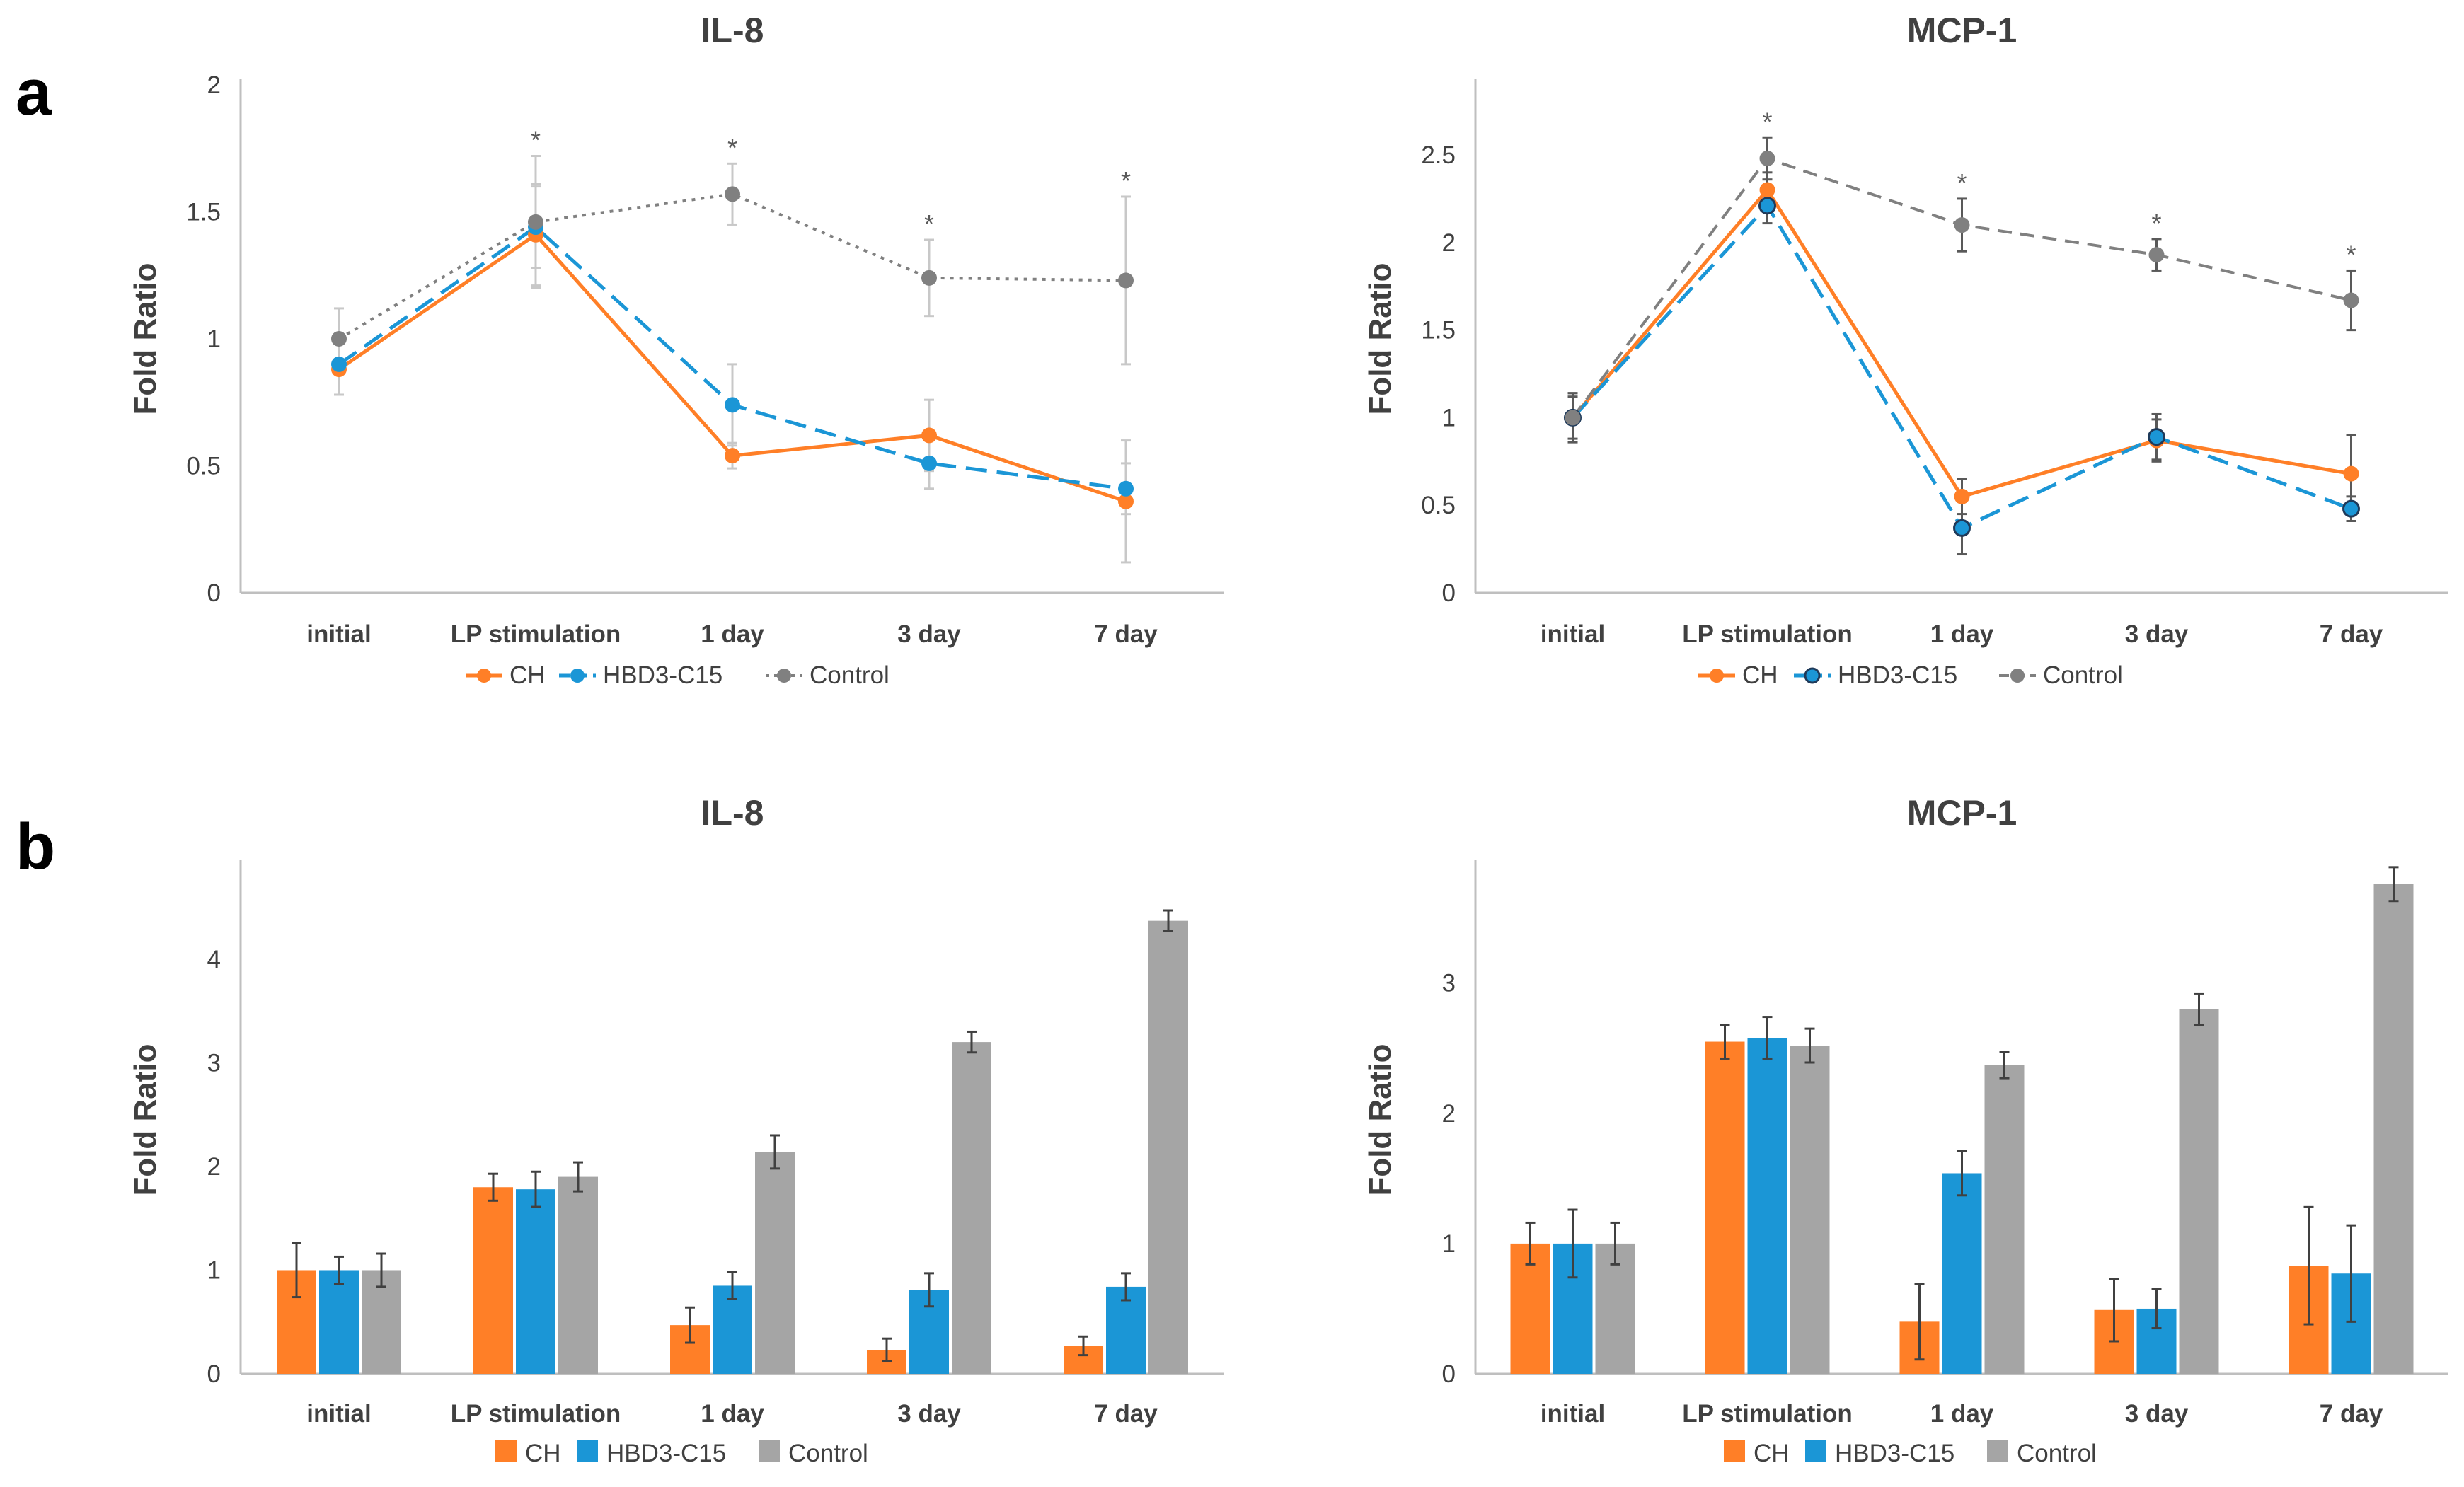  Describe the element at coordinates (214, 1167) in the screenshot. I see `chart-2-ytick-2: 2` at that location.